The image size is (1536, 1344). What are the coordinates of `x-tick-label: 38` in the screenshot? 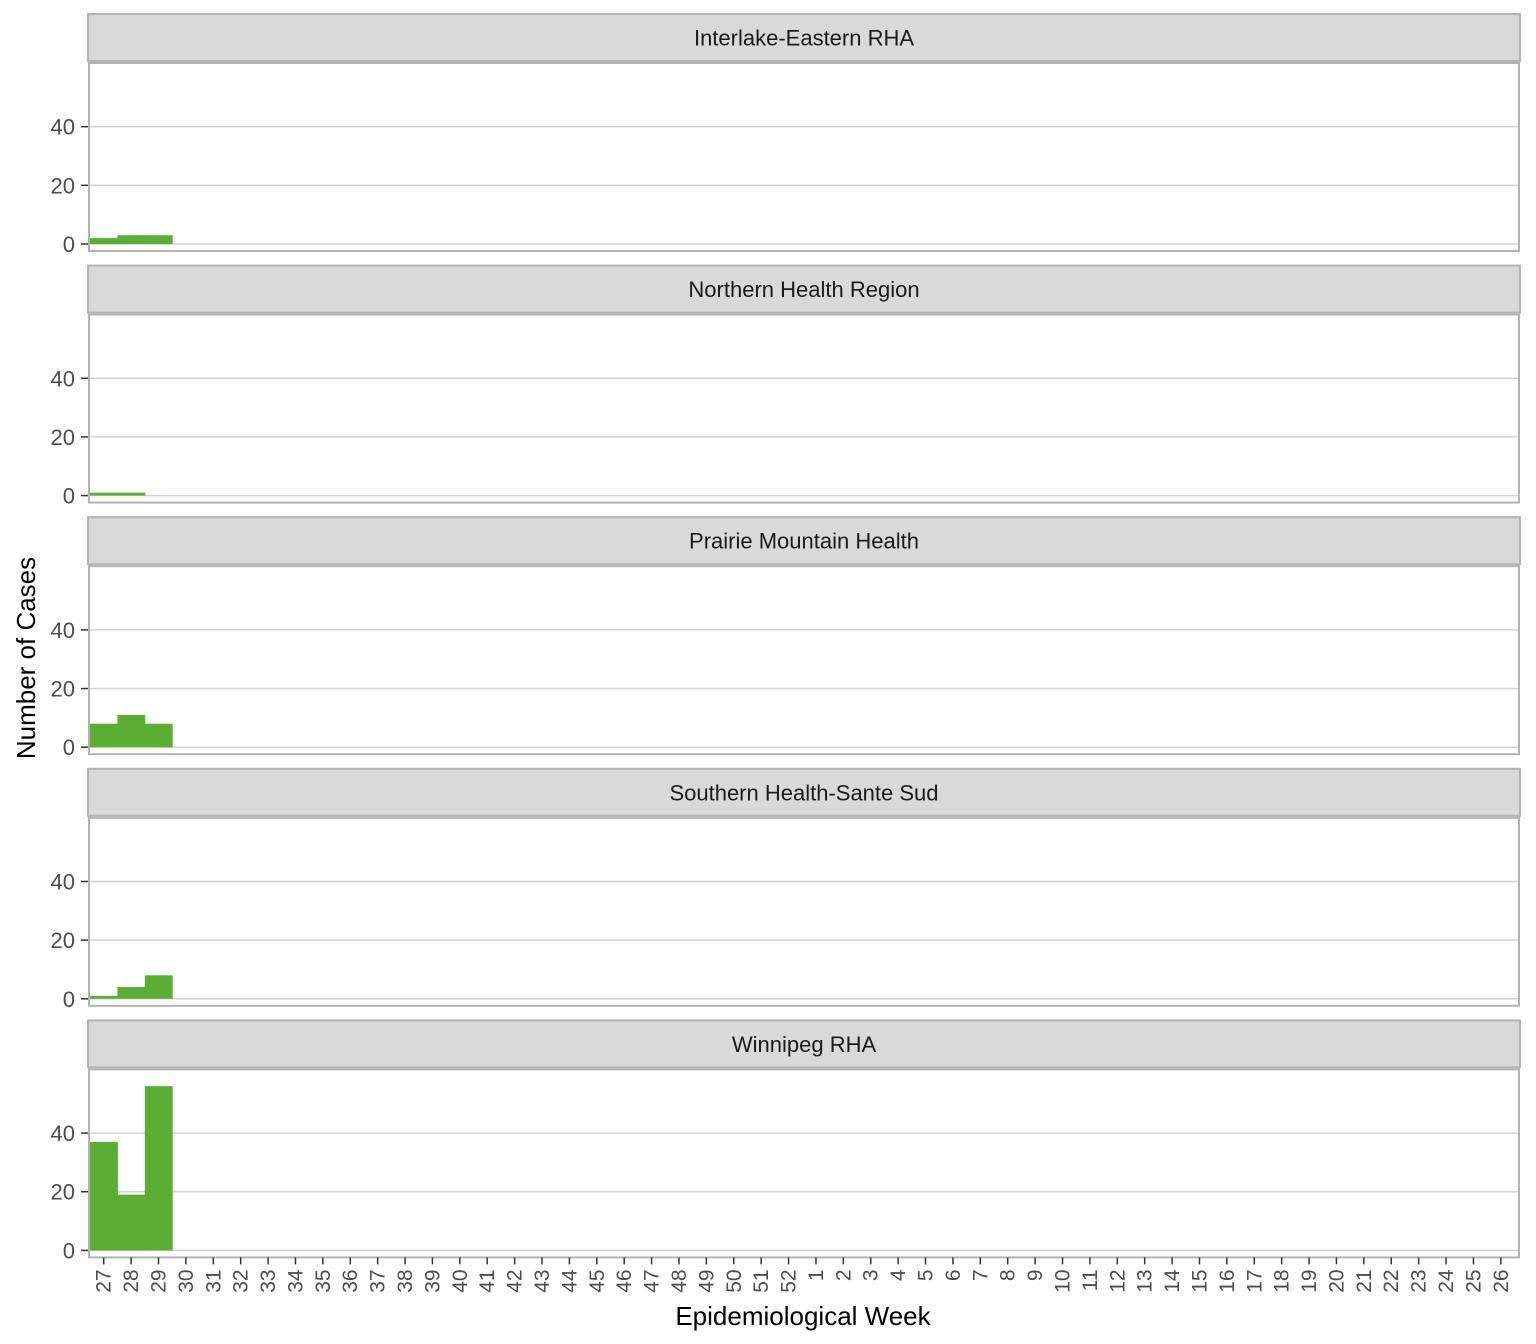 It's located at (405, 1280).